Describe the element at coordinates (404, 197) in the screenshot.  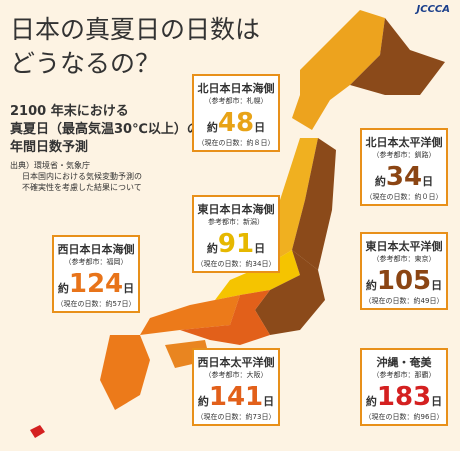
I see `current-days: （現在の日数：約０日）` at that location.